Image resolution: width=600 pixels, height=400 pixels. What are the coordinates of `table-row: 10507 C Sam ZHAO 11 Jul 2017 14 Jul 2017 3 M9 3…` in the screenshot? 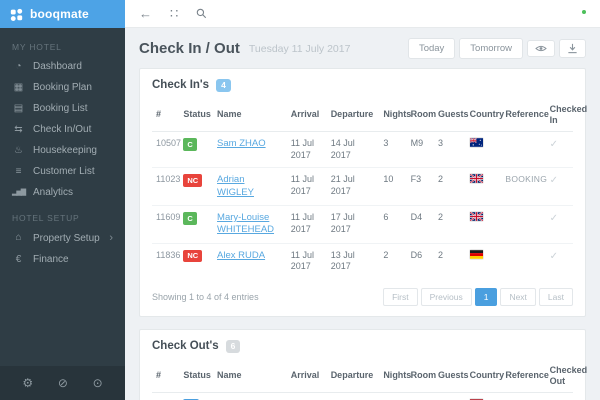 It's located at (362, 150).